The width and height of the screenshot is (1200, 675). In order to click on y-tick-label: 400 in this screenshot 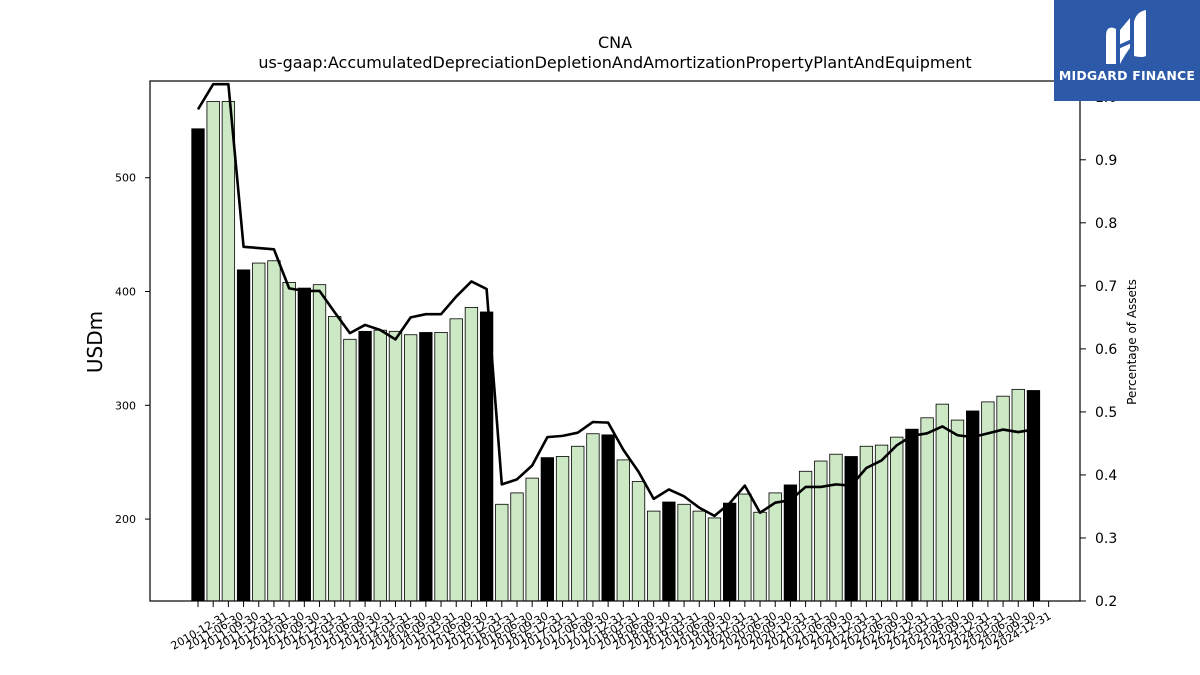, I will do `click(125, 292)`.